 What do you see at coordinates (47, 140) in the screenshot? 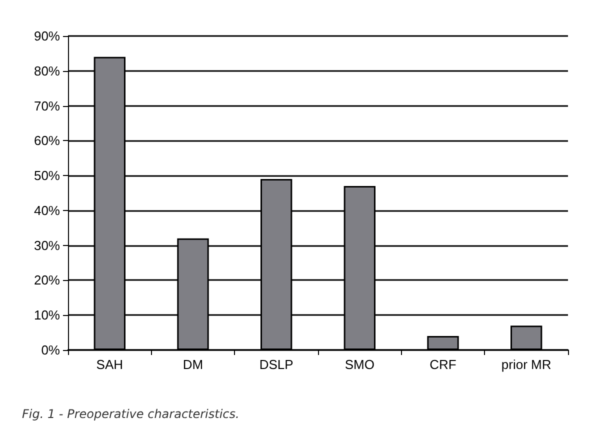
I see `y-tick-label: 60%` at bounding box center [47, 140].